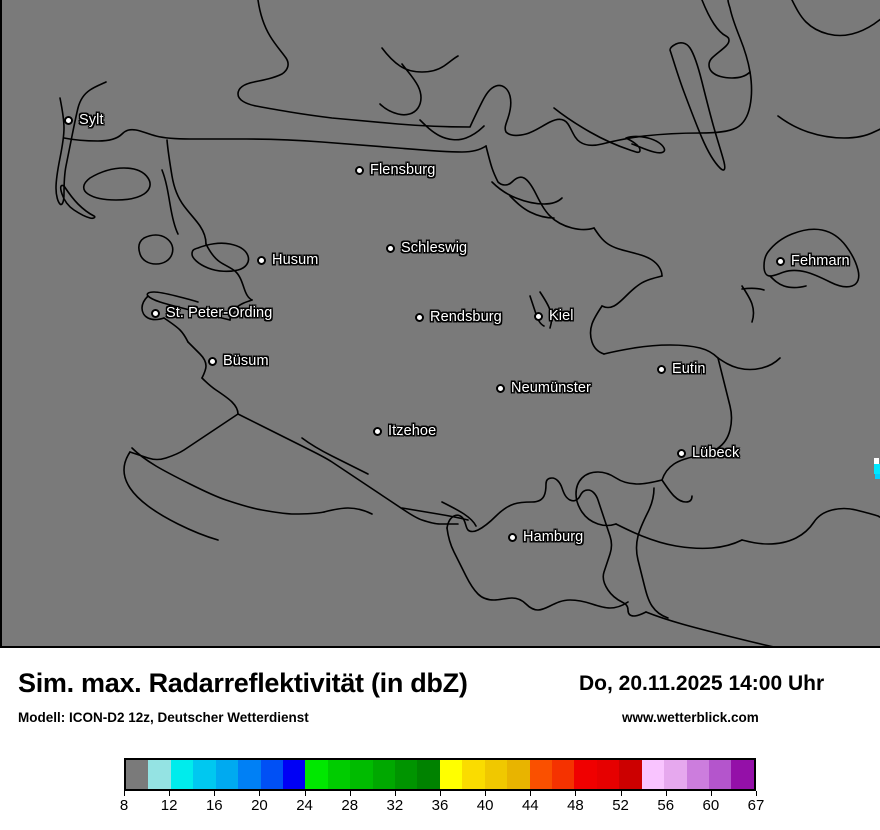 The height and width of the screenshot is (830, 880). I want to click on colorbar-tick-label: 56, so click(666, 805).